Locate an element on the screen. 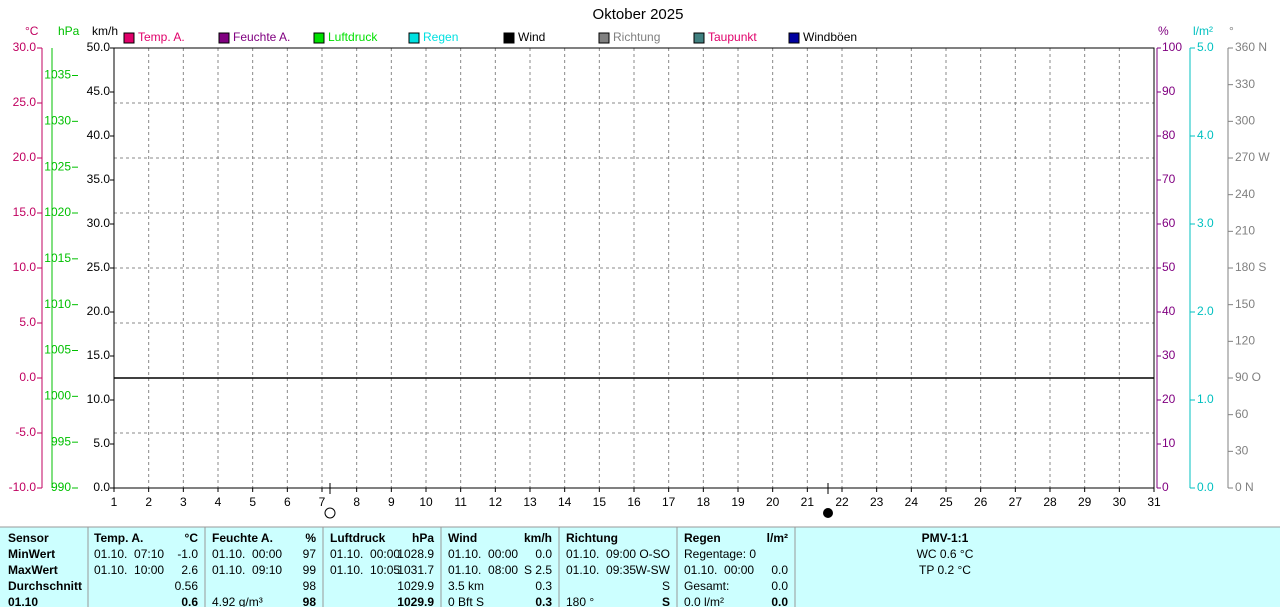 This screenshot has width=1280, height=607. y-tick-label: 50.0 is located at coordinates (99, 47).